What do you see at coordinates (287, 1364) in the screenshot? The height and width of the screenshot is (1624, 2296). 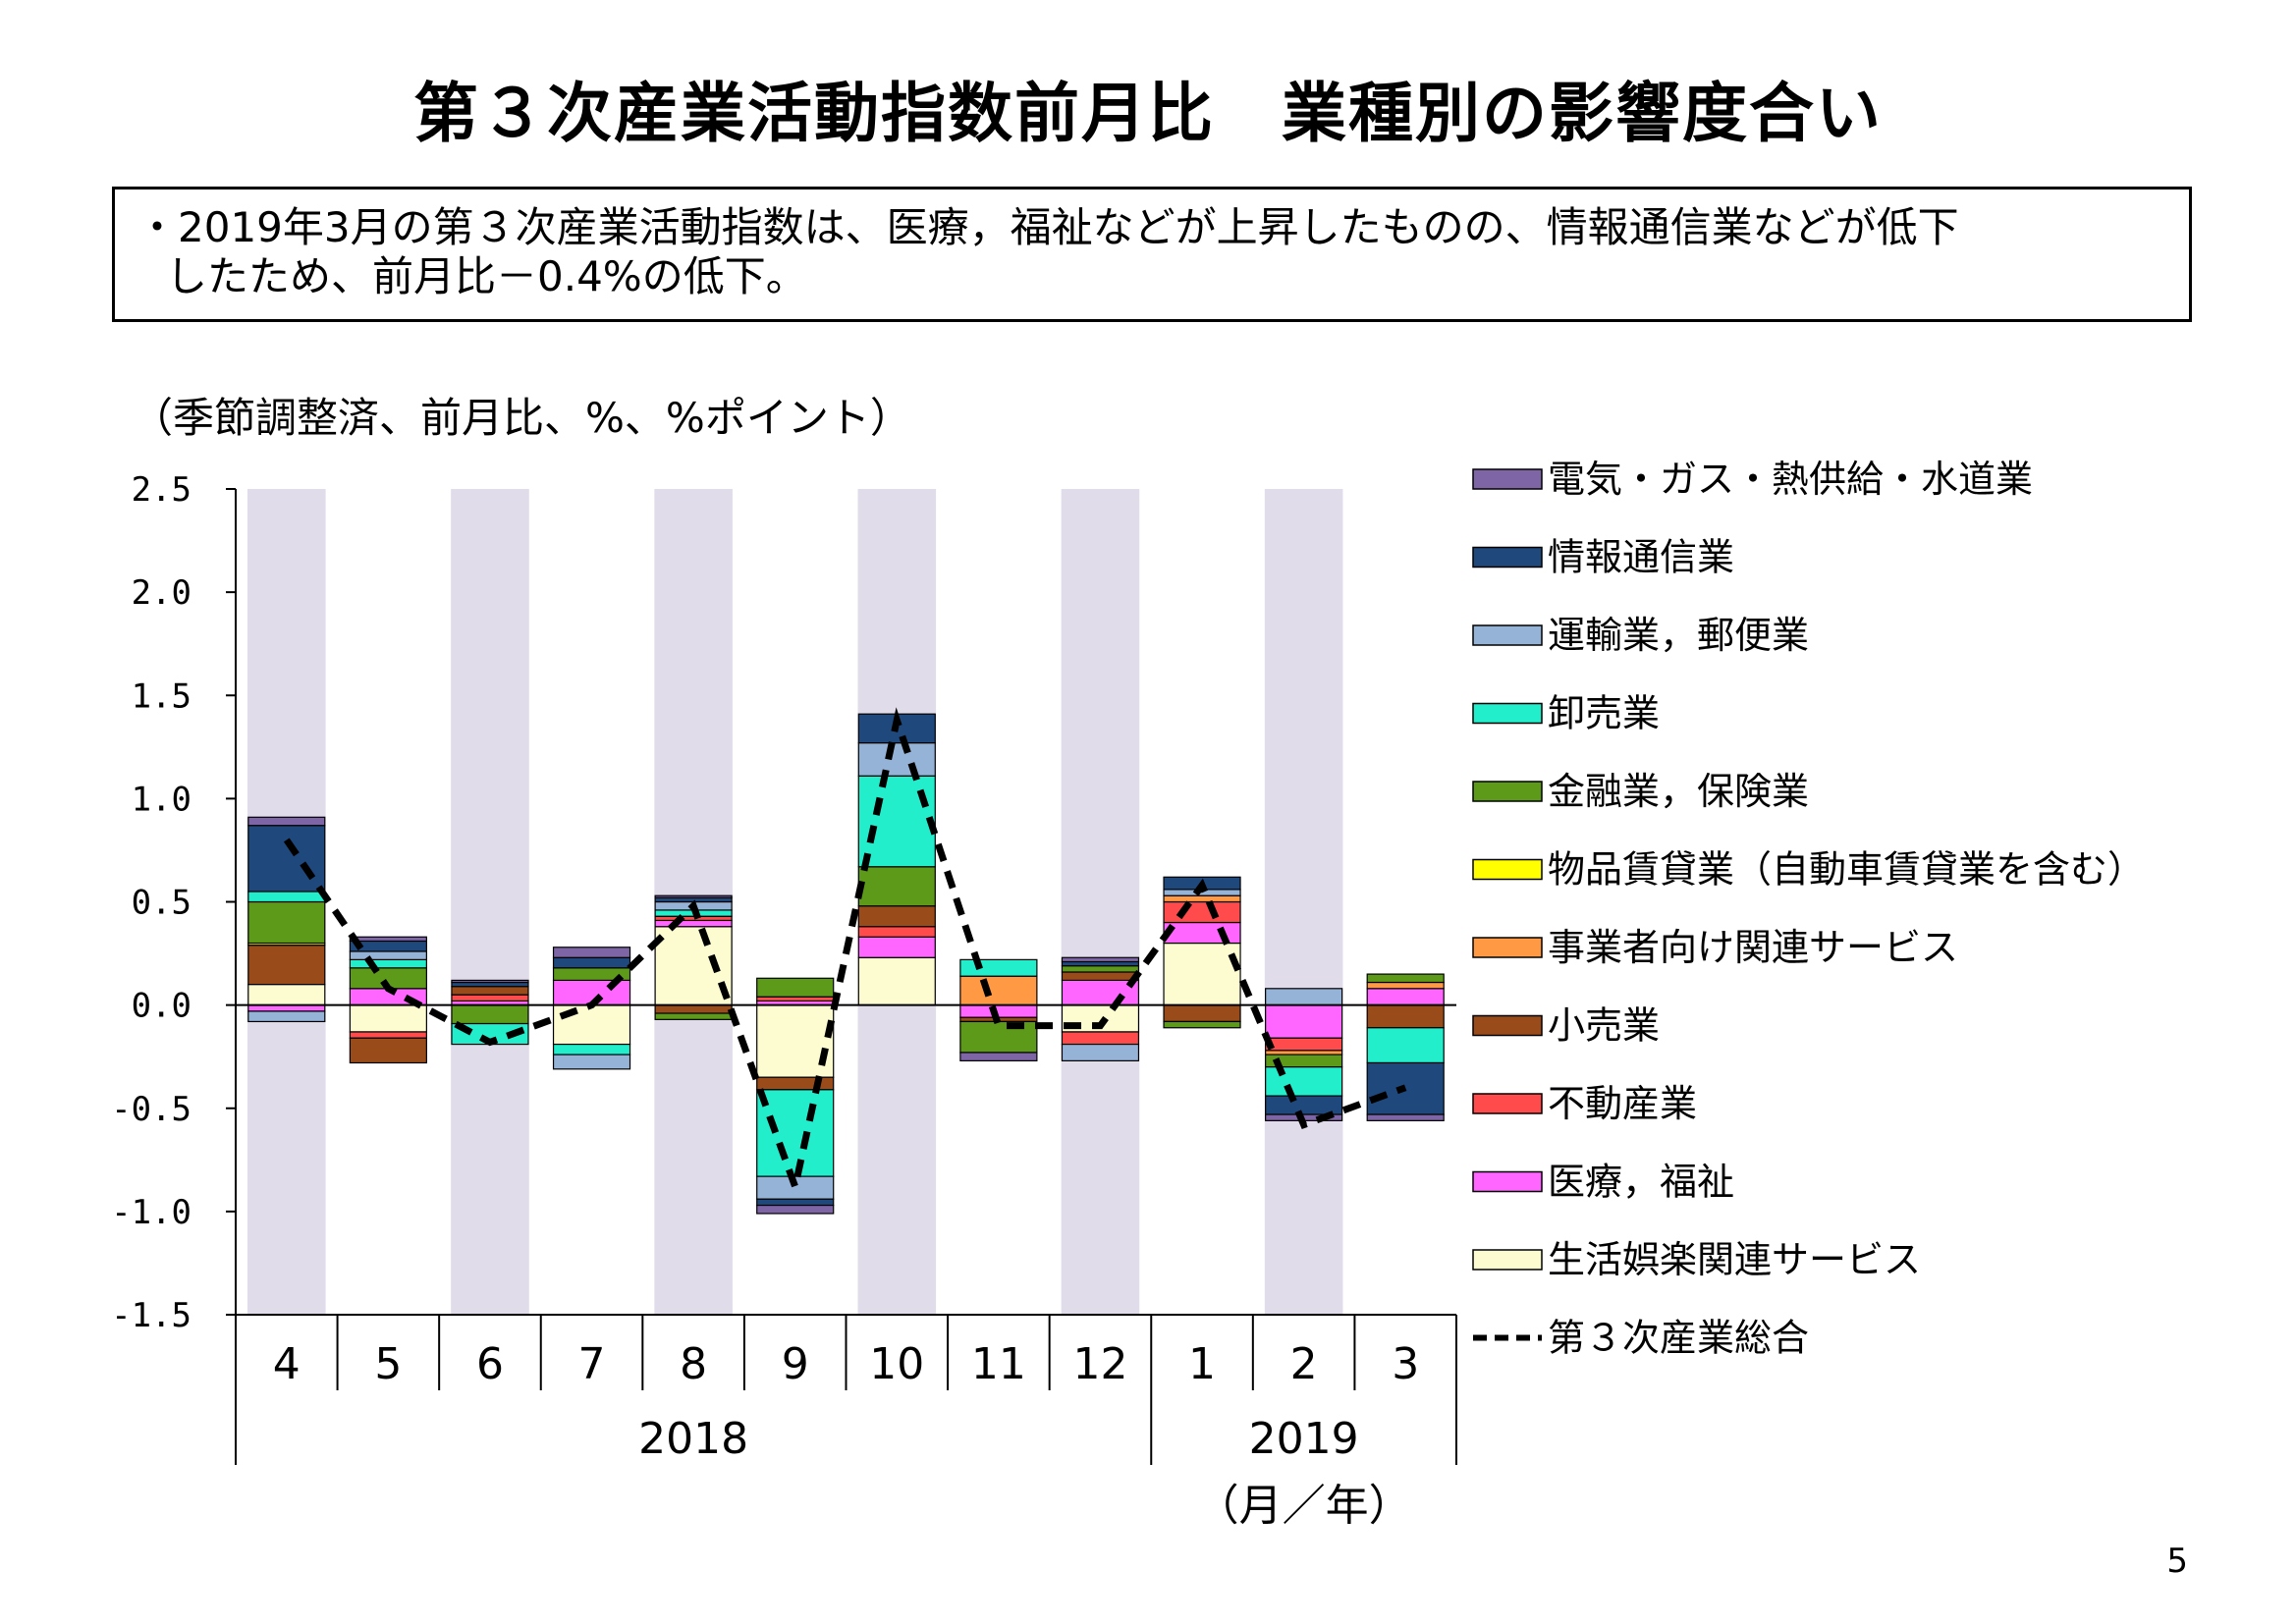 I see `x-tick-label: 4` at bounding box center [287, 1364].